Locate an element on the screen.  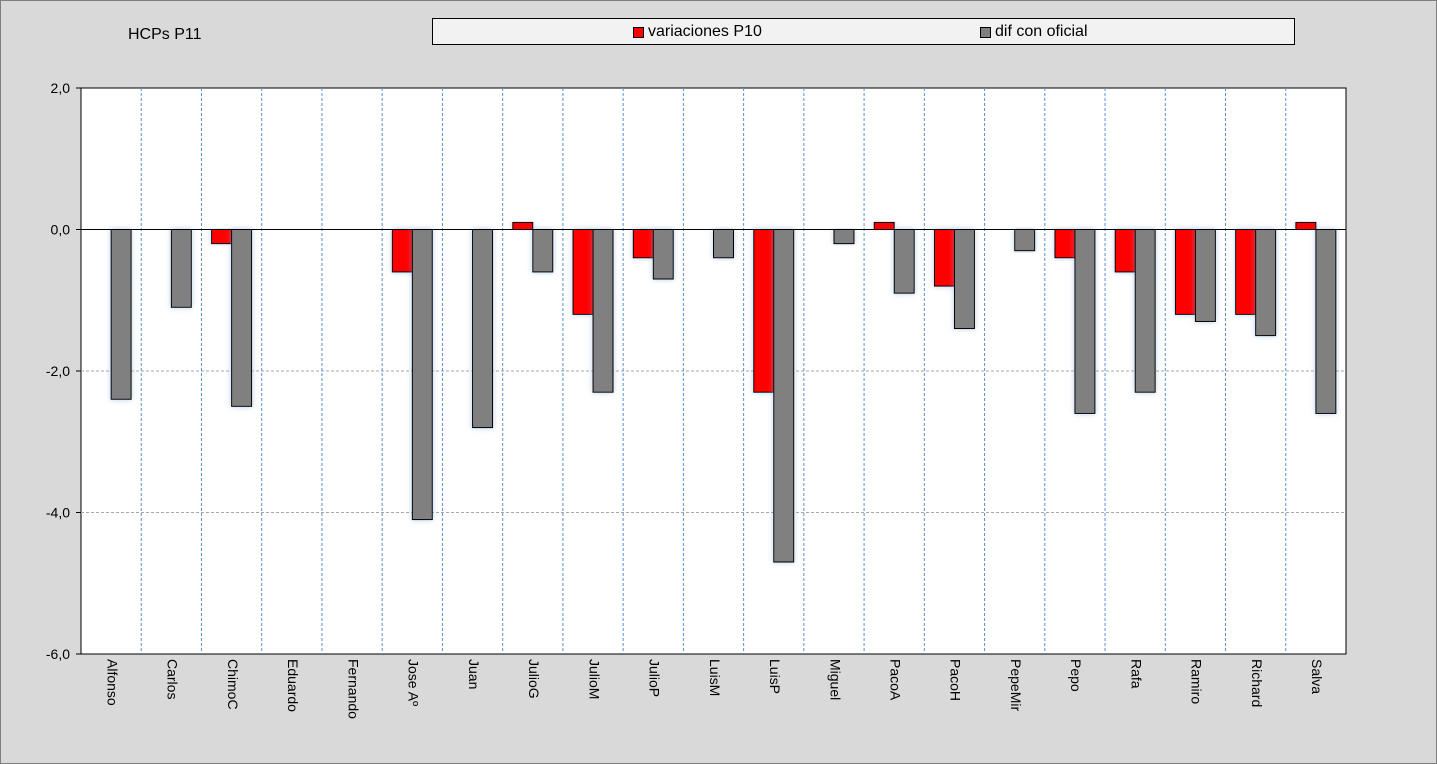
y-tick-label: -2,0 is located at coordinates (58, 371).